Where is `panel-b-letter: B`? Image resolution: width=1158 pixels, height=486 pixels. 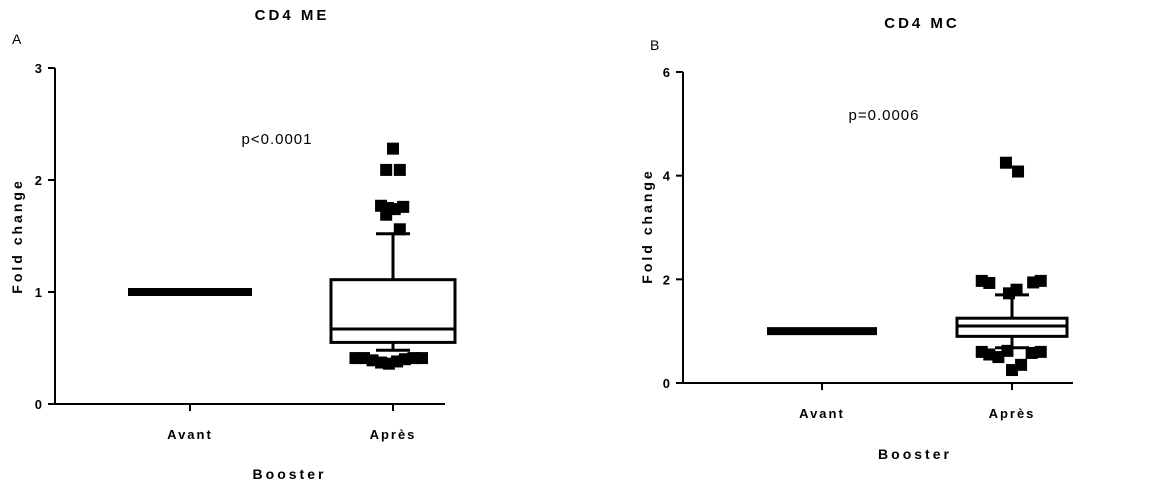
panel-b-letter: B is located at coordinates (655, 45).